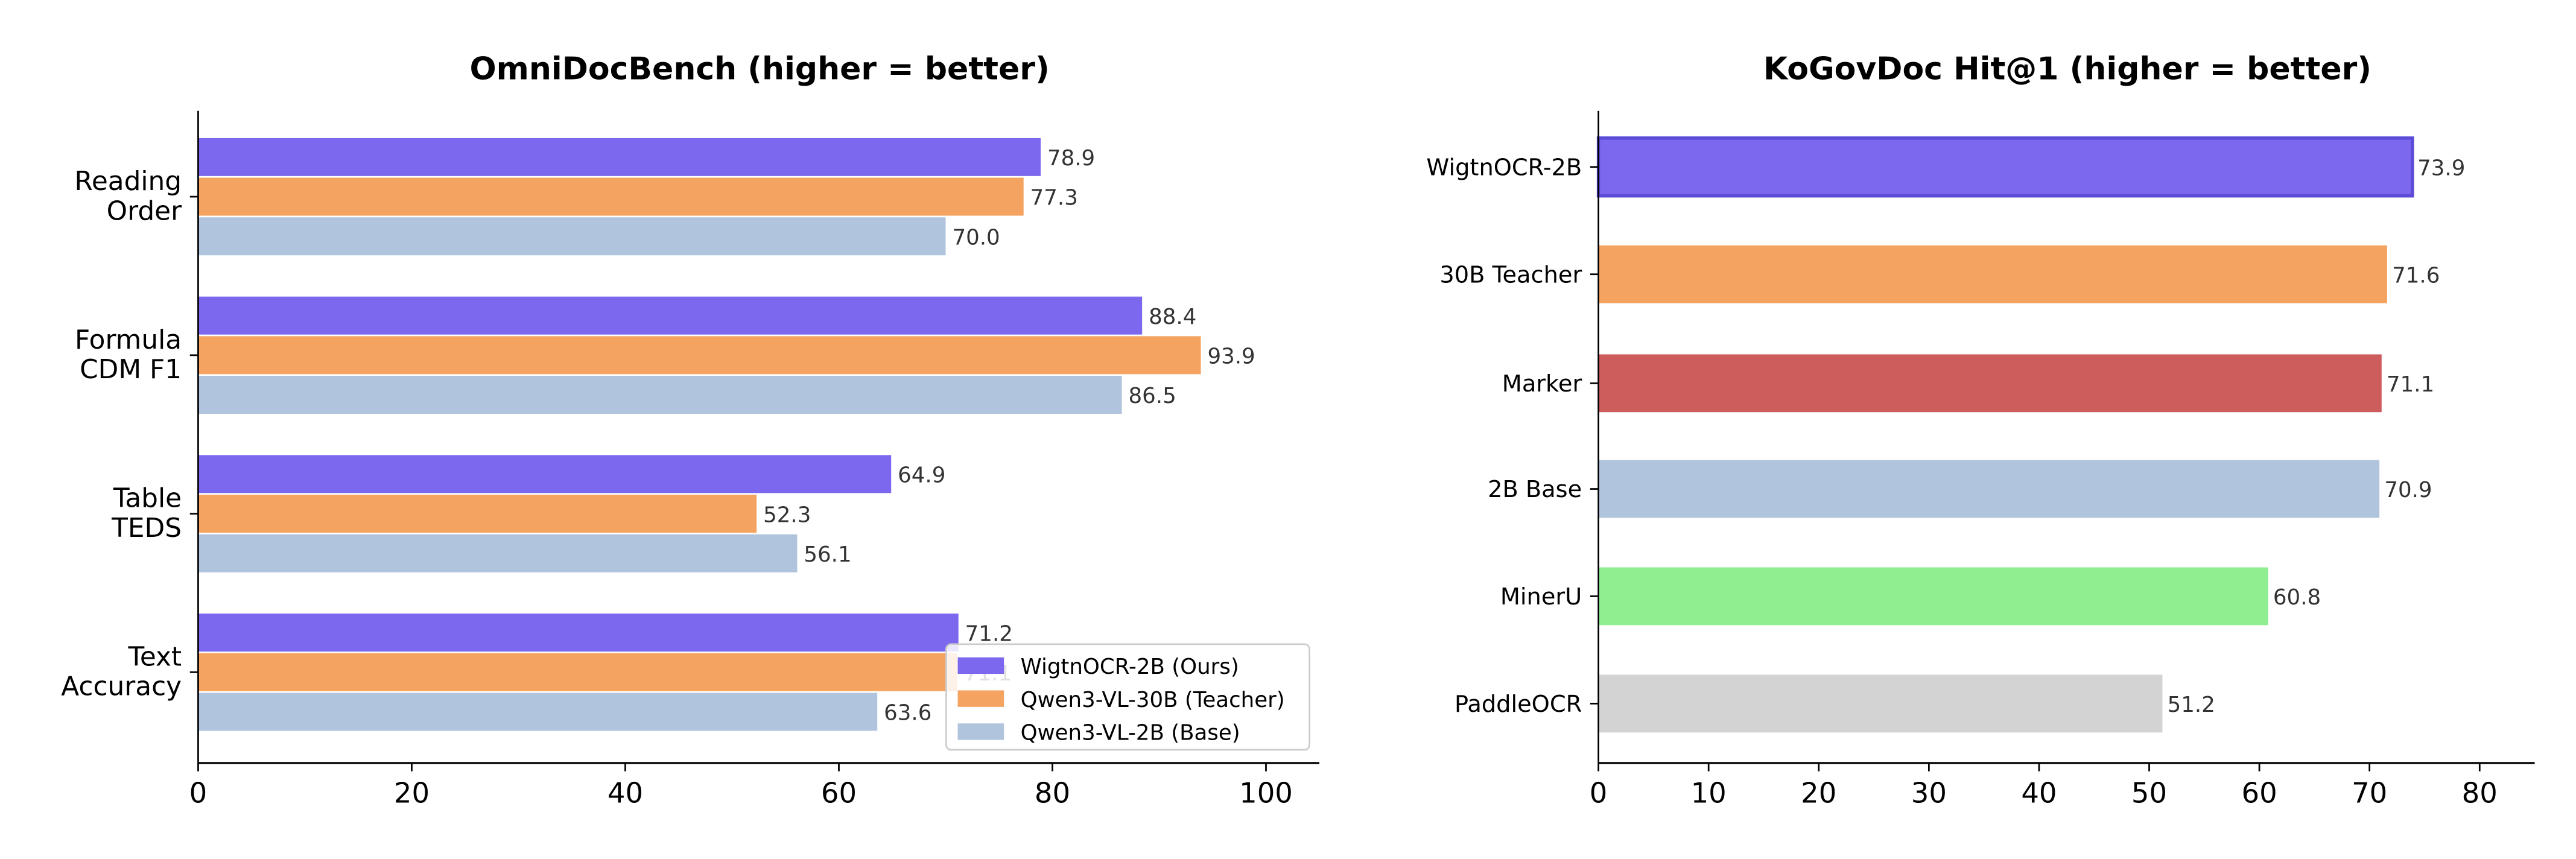 Image resolution: width=2576 pixels, height=859 pixels. Describe the element at coordinates (1130, 667) in the screenshot. I see `legend-label: WigtnOCR-2B (Ours)` at that location.